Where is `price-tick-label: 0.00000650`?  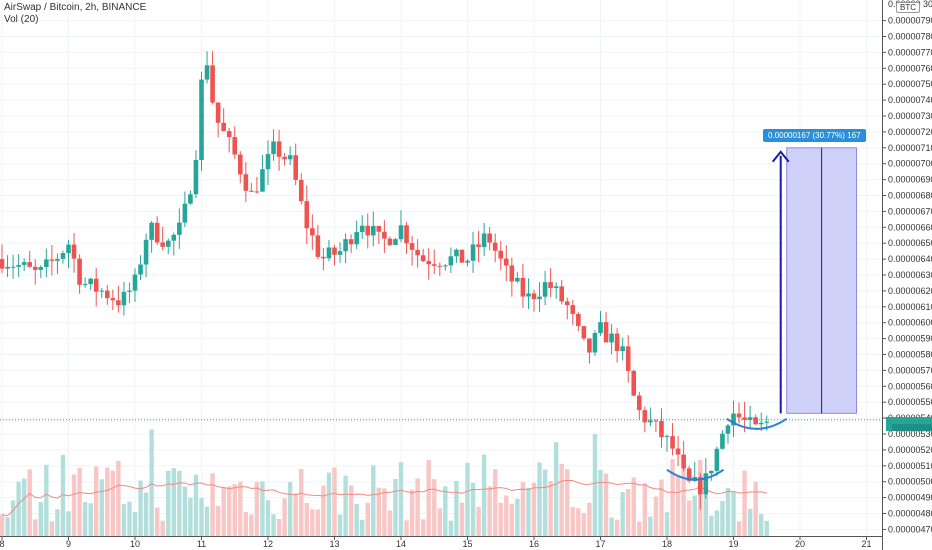
price-tick-label: 0.00000650 is located at coordinates (910, 243).